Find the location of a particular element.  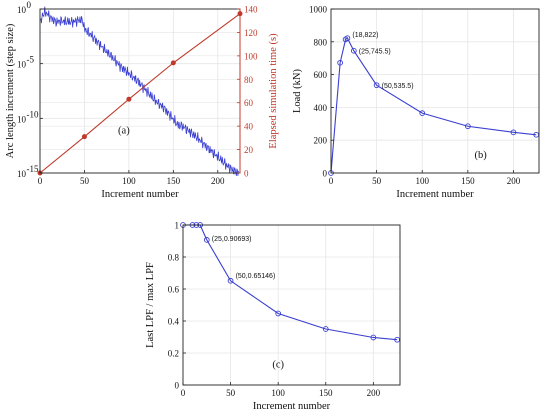

y-tick-exponent: -15 is located at coordinates (33, 169).